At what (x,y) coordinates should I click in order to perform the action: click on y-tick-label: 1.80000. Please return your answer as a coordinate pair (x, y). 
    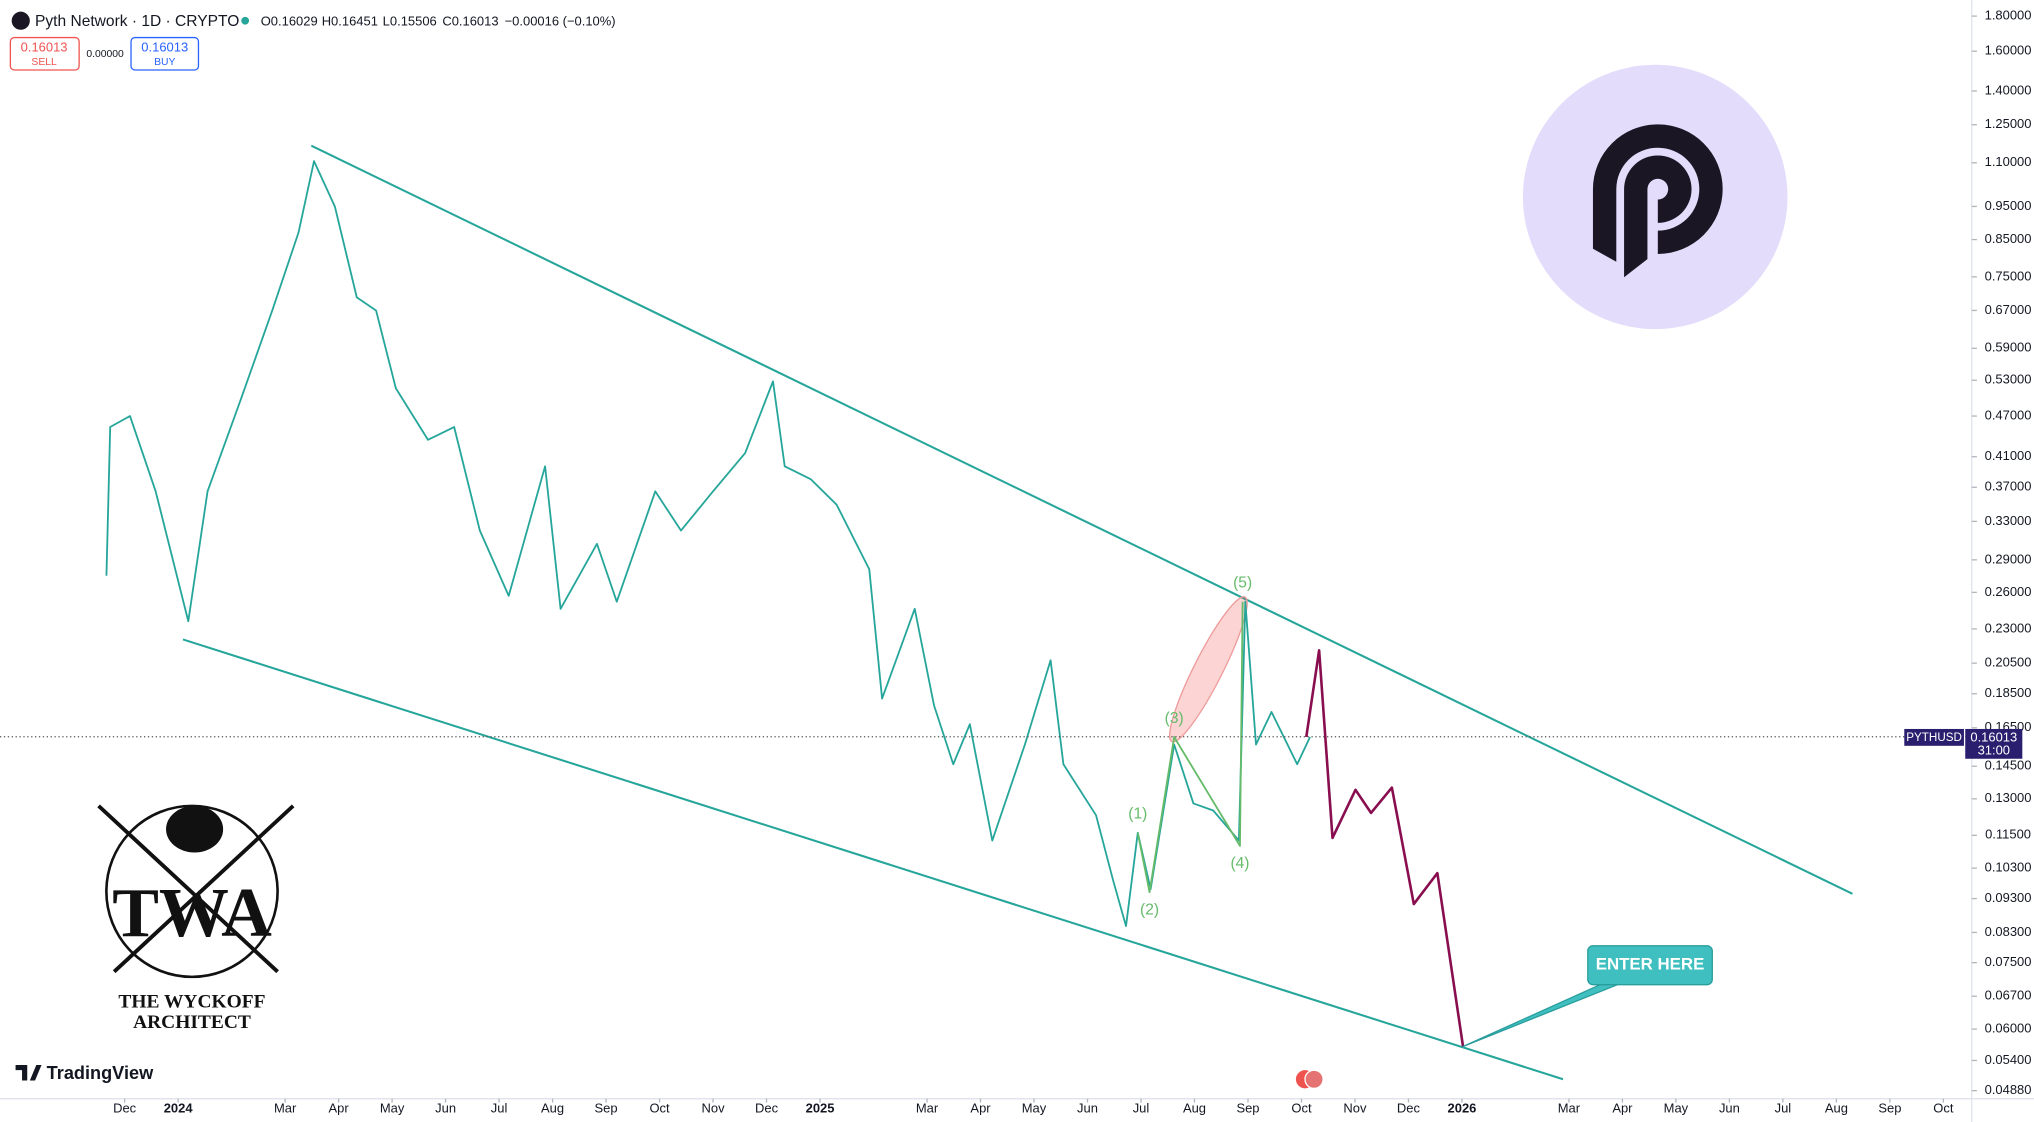
    Looking at the image, I should click on (2008, 15).